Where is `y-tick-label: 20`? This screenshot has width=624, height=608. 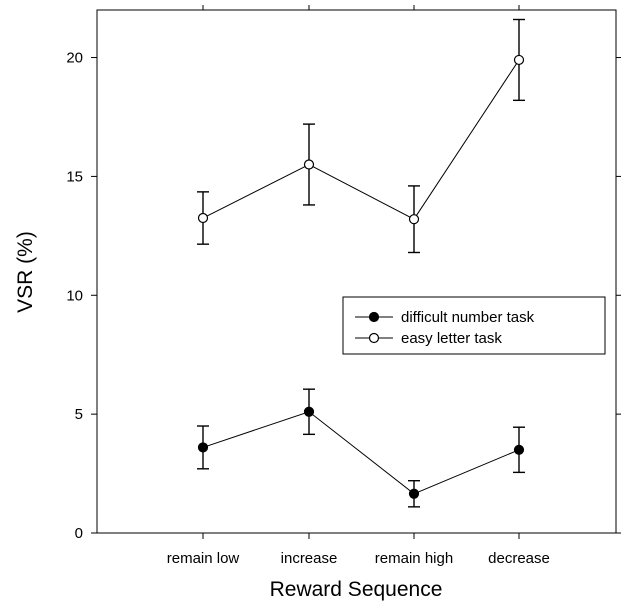
y-tick-label: 20 is located at coordinates (74, 58).